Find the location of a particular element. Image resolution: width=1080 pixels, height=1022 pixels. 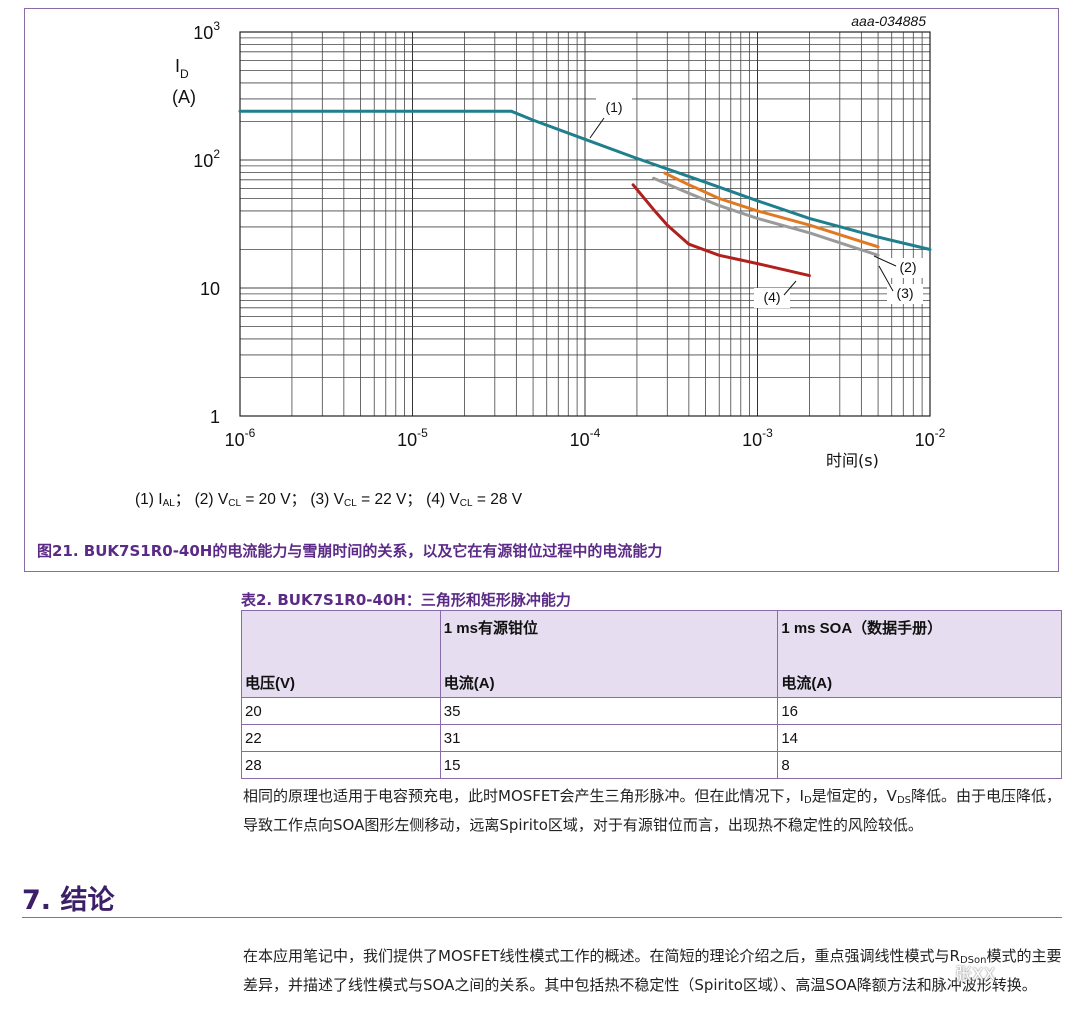

table-cell: 31 is located at coordinates (609, 738).